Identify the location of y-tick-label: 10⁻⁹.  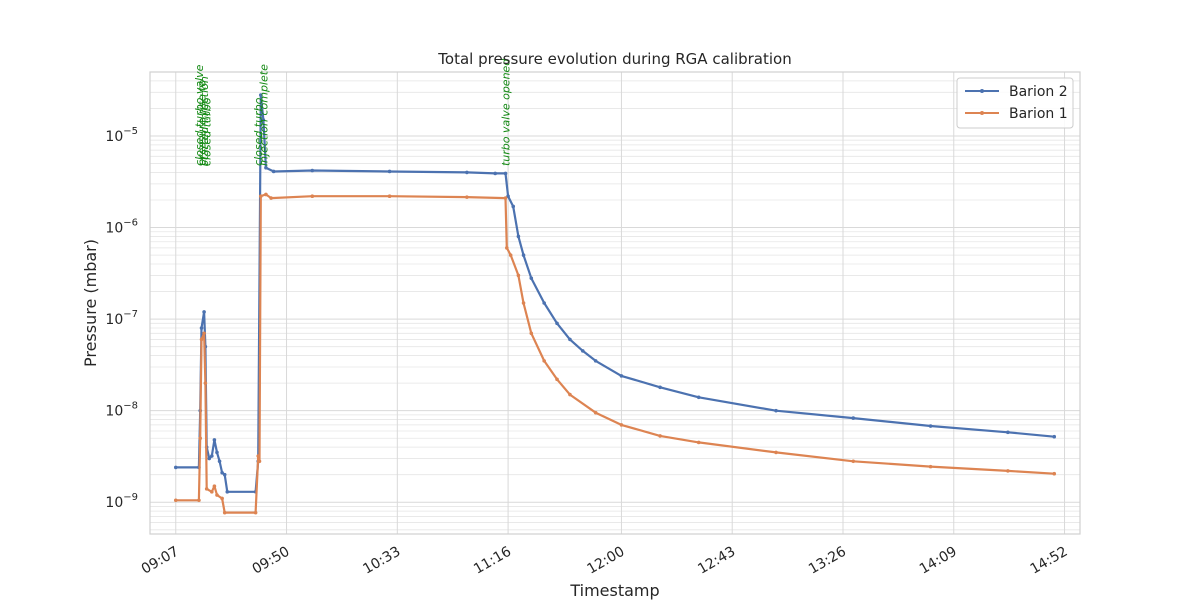
(121, 501).